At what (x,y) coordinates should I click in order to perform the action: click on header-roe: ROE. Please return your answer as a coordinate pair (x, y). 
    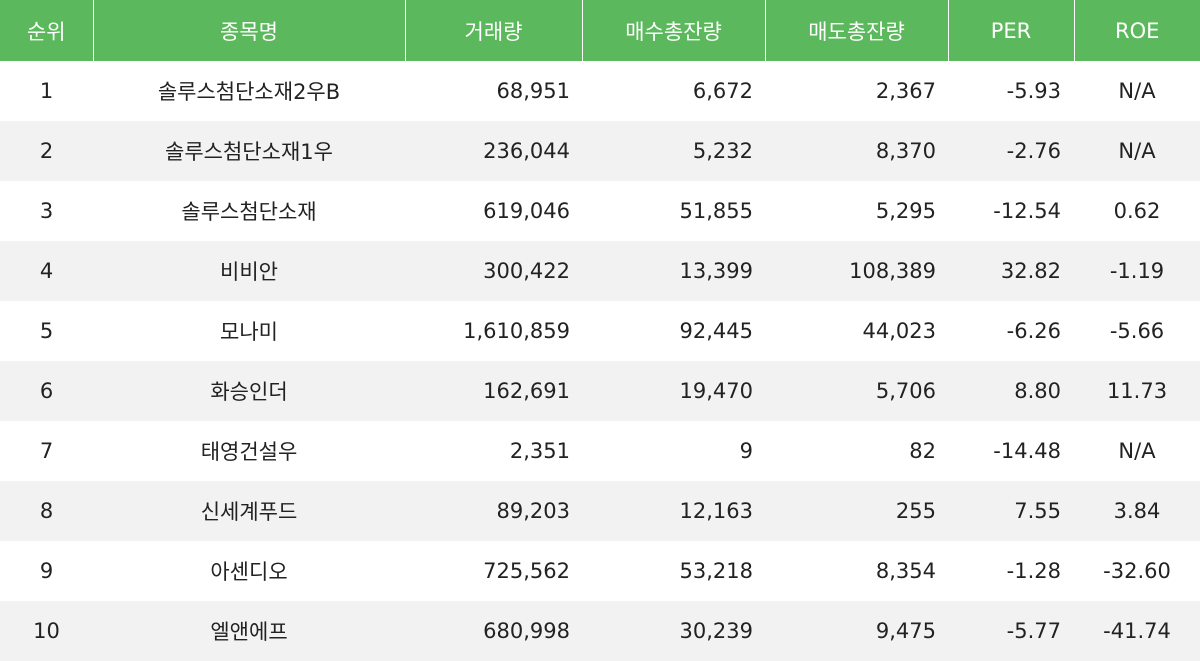
    Looking at the image, I should click on (1137, 30).